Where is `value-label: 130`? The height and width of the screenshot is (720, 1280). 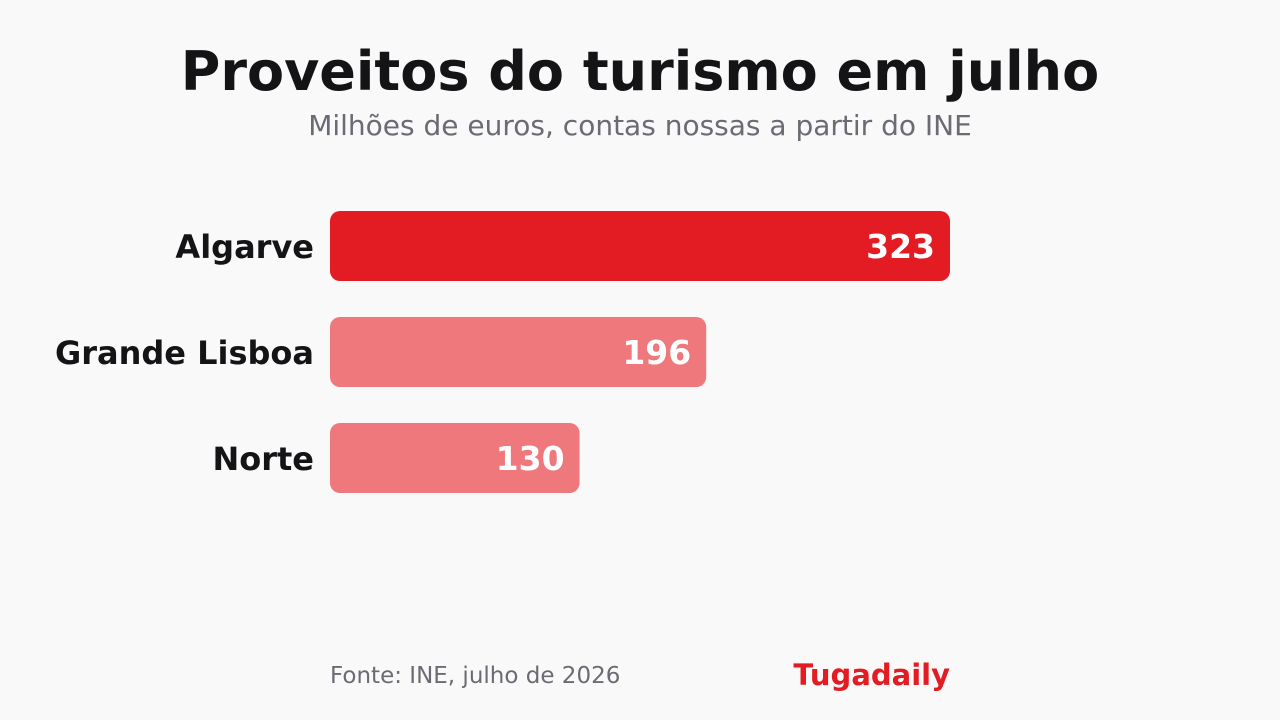 value-label: 130 is located at coordinates (530, 458).